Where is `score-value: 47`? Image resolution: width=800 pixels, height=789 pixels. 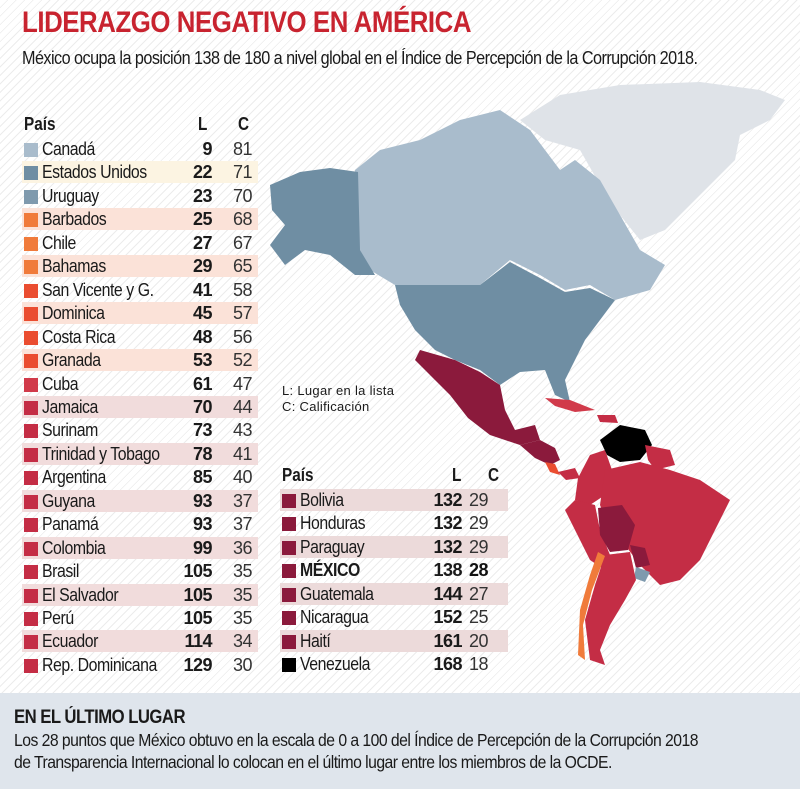
score-value: 47 is located at coordinates (242, 383).